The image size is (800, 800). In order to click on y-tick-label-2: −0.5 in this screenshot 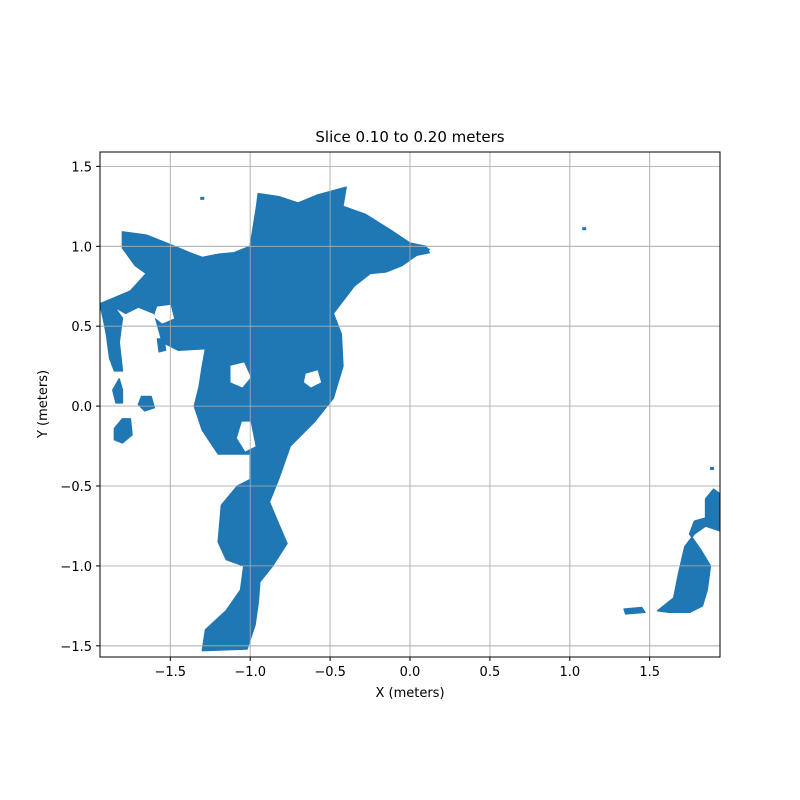, I will do `click(76, 487)`.